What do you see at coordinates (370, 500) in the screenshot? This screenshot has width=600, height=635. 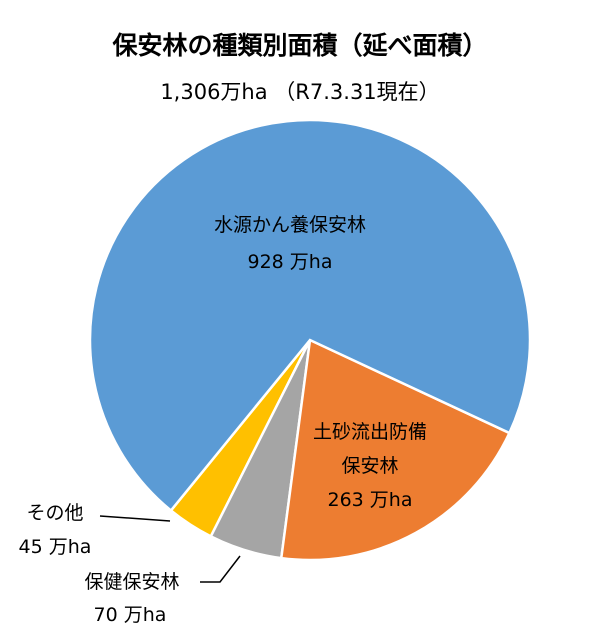 I see `value-label: 263 万ha` at bounding box center [370, 500].